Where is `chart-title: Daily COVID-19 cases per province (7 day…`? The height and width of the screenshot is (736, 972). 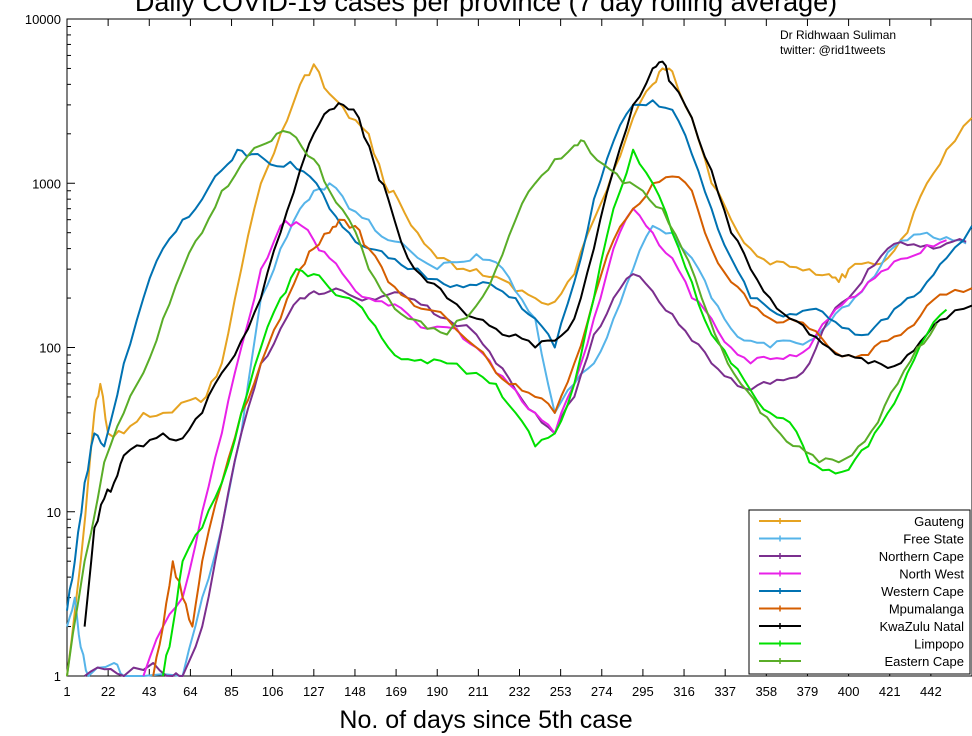 chart-title: Daily COVID-19 cases per province (7 day… is located at coordinates (486, 8).